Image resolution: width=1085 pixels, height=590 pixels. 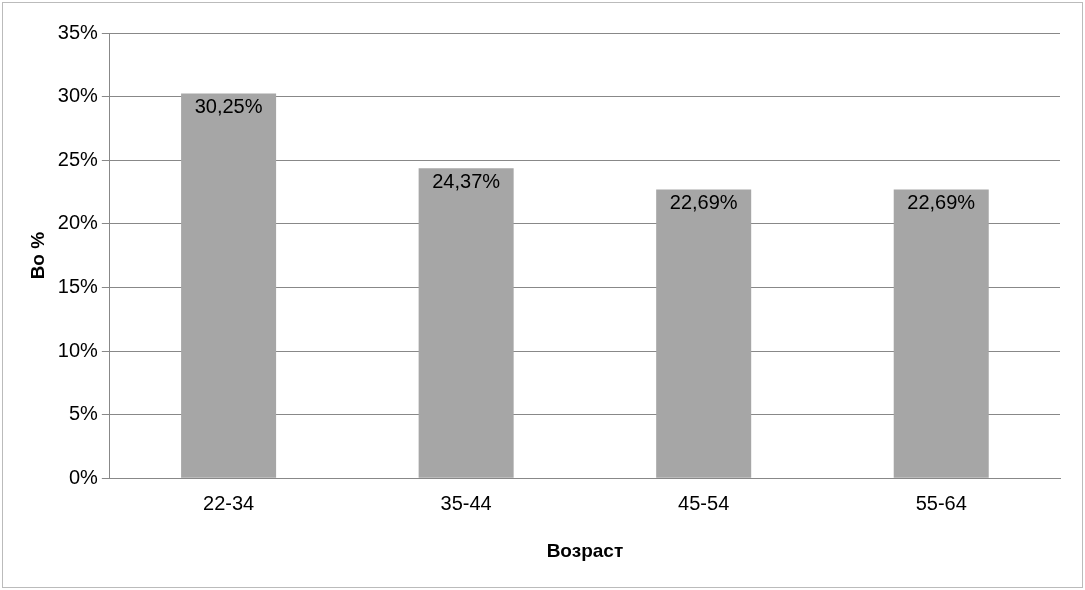 What do you see at coordinates (228, 105) in the screenshot?
I see `data-label: 30,25%` at bounding box center [228, 105].